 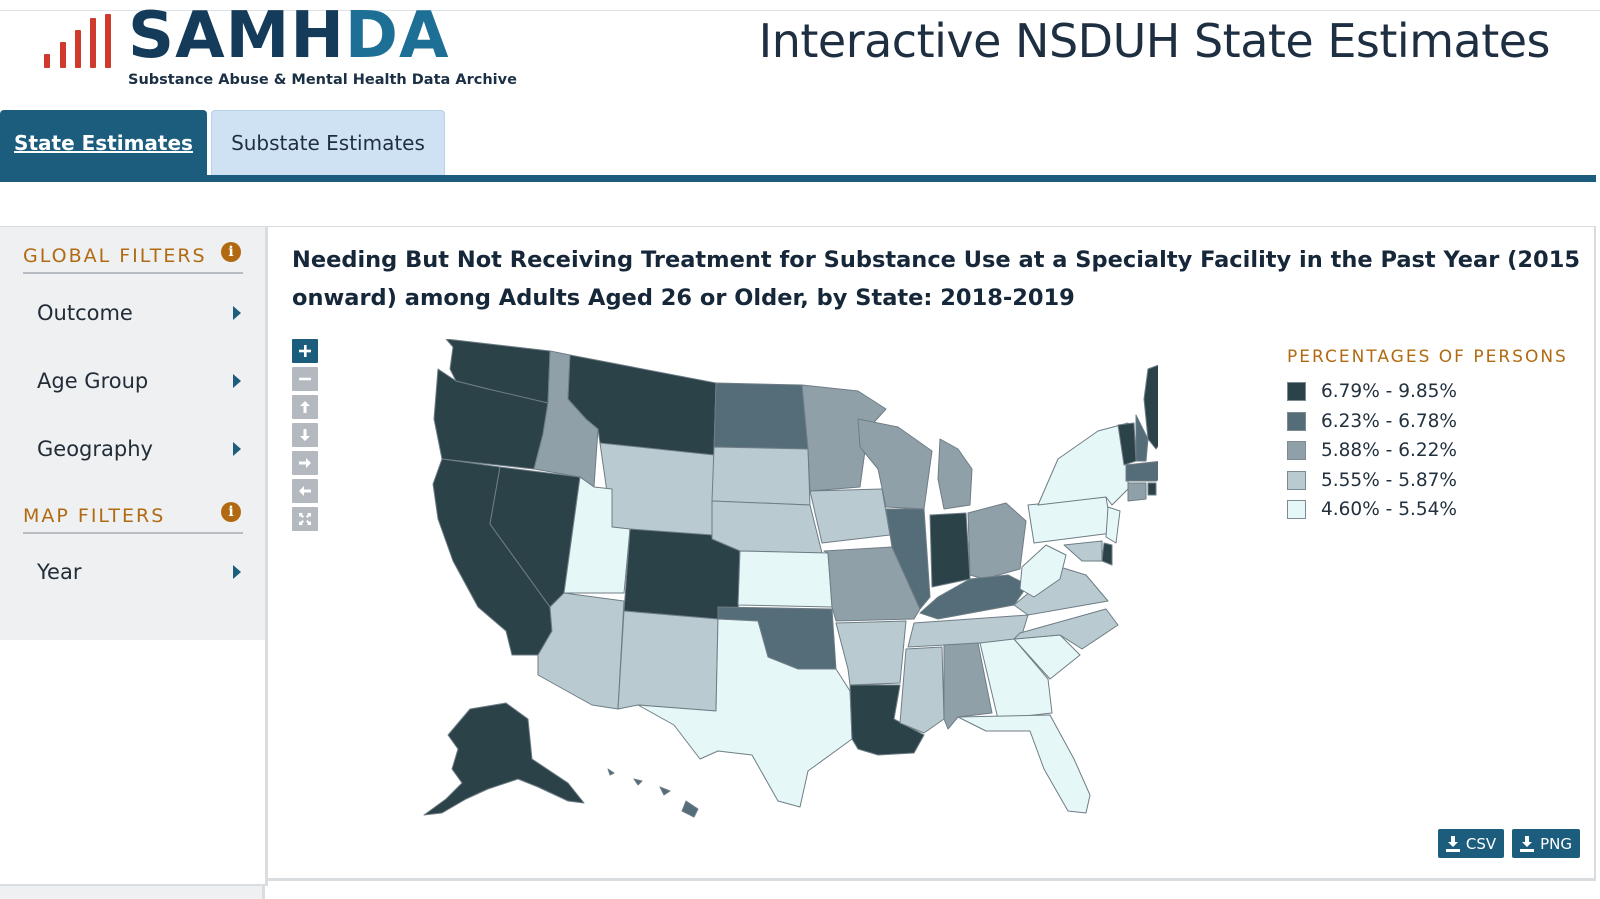 I want to click on legend-item: 6.23% - 6.78%, so click(x=1437, y=422).